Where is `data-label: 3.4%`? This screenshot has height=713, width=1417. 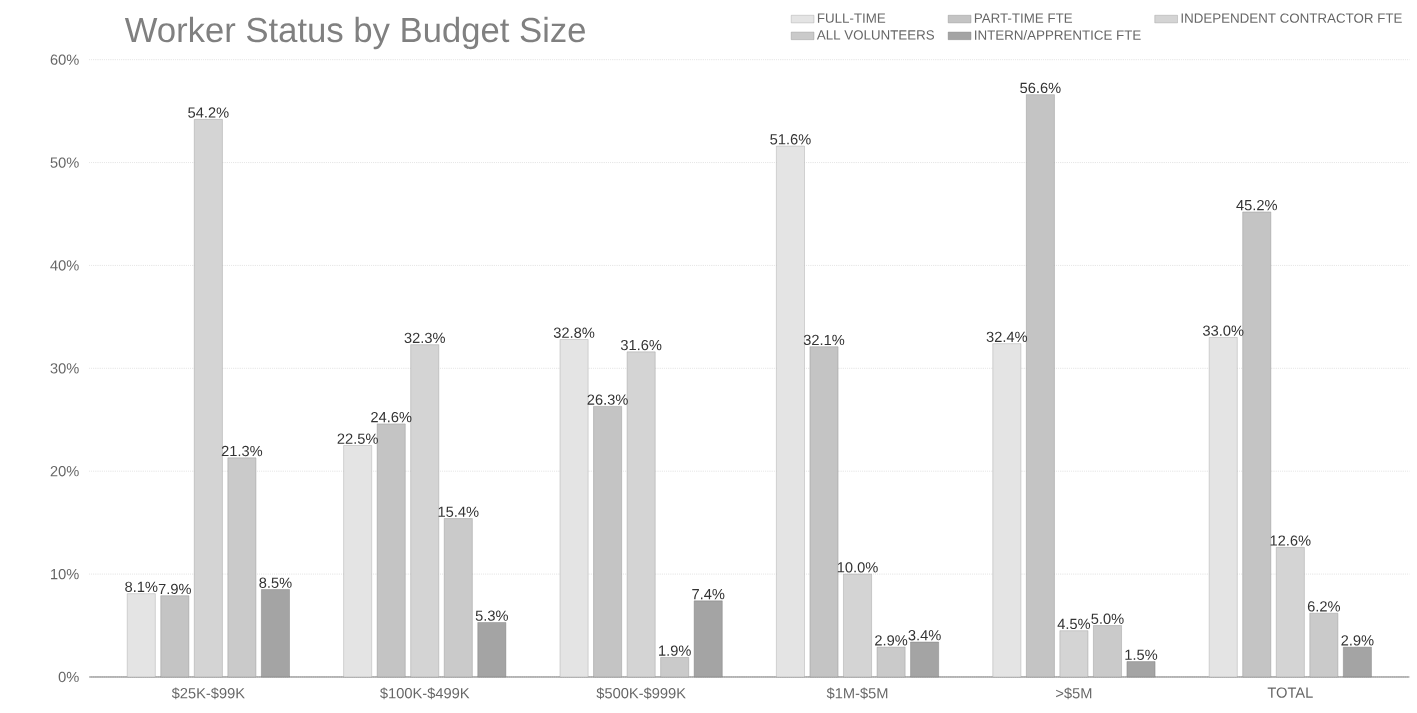 data-label: 3.4% is located at coordinates (924, 635).